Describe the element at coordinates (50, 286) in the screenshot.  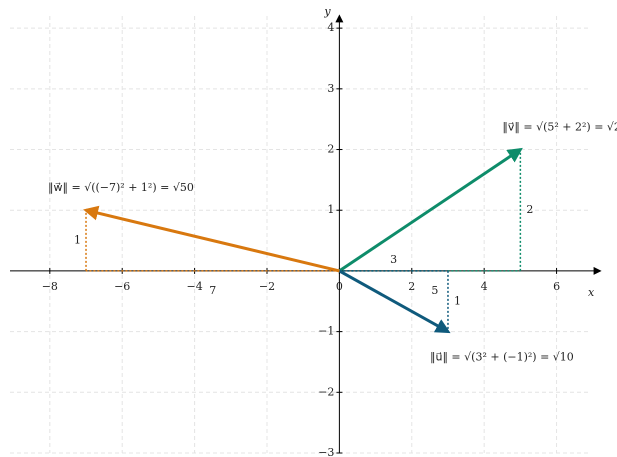
I see `x-tick-label: −8` at that location.